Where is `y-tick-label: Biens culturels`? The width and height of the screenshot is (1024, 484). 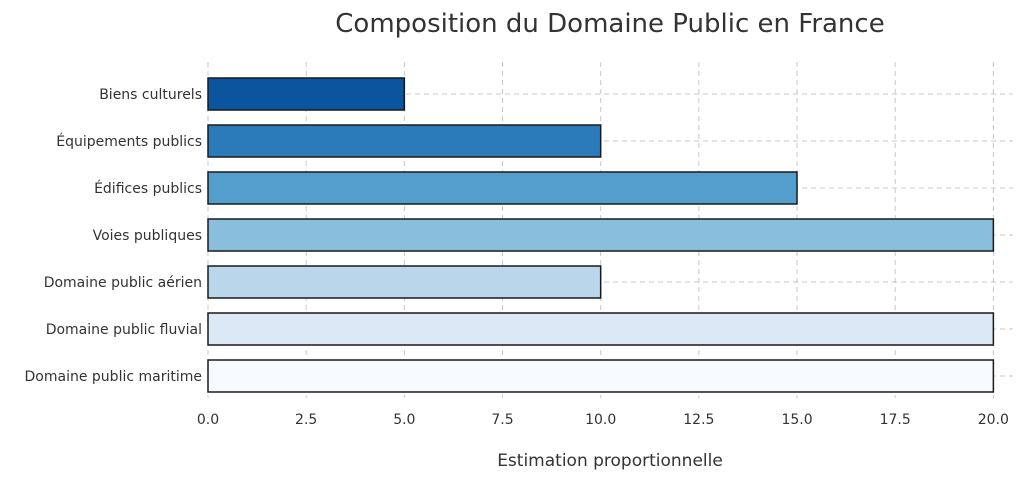 y-tick-label: Biens culturels is located at coordinates (150, 95).